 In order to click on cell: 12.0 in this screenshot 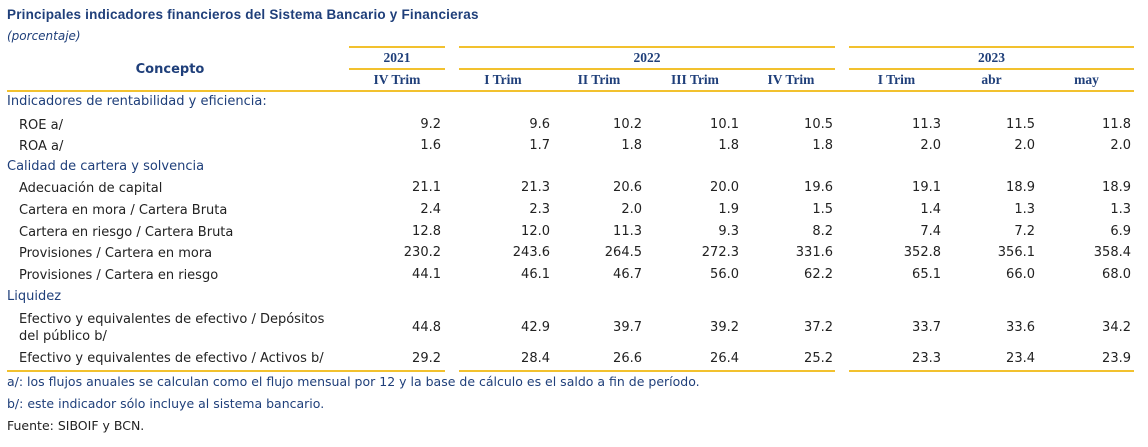, I will do `click(535, 231)`.